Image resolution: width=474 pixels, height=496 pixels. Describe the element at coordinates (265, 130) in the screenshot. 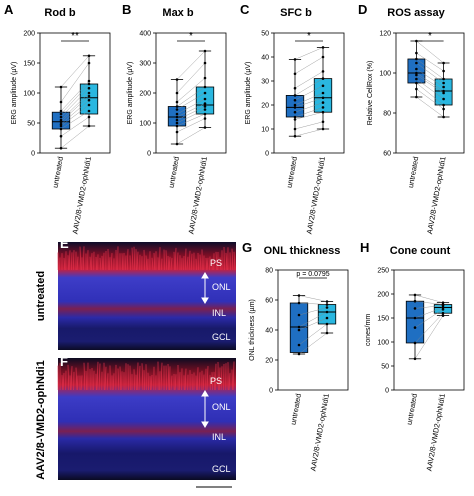

I see `y-tick-label: 10` at that location.